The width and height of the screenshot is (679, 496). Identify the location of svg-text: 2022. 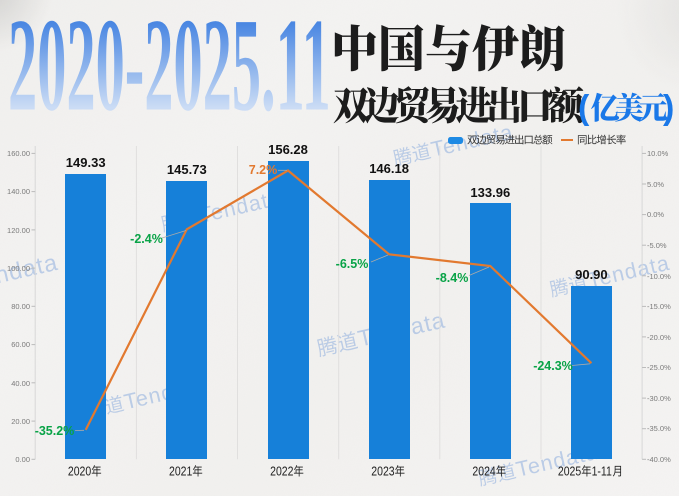
(281, 472).